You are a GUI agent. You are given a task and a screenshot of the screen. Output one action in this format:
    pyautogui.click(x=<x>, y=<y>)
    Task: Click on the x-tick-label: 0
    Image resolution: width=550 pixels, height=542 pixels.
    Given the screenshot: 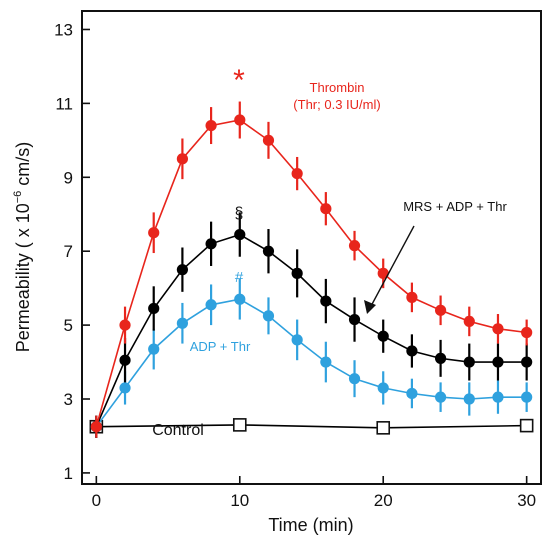 What is the action you would take?
    pyautogui.click(x=96, y=500)
    